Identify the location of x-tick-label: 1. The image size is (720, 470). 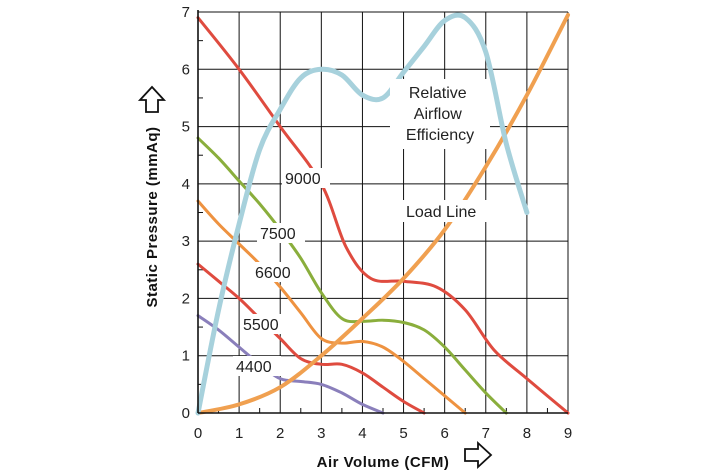
(239, 433).